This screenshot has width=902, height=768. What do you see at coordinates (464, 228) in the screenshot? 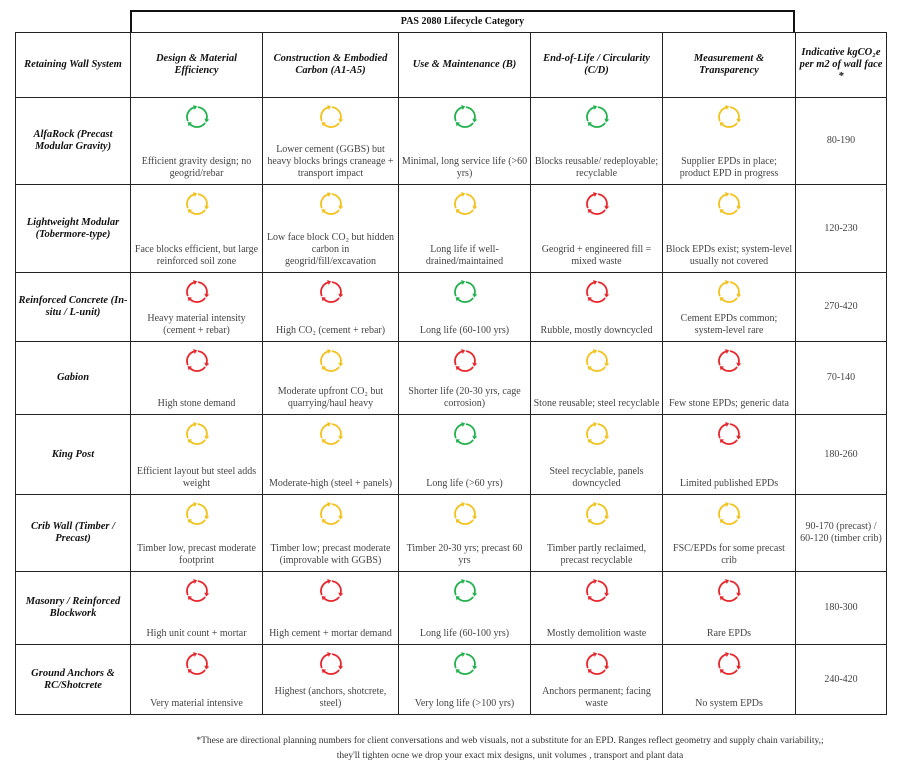
I see `rating-cell-amber: Long life if well-drained/maintained` at bounding box center [464, 228].